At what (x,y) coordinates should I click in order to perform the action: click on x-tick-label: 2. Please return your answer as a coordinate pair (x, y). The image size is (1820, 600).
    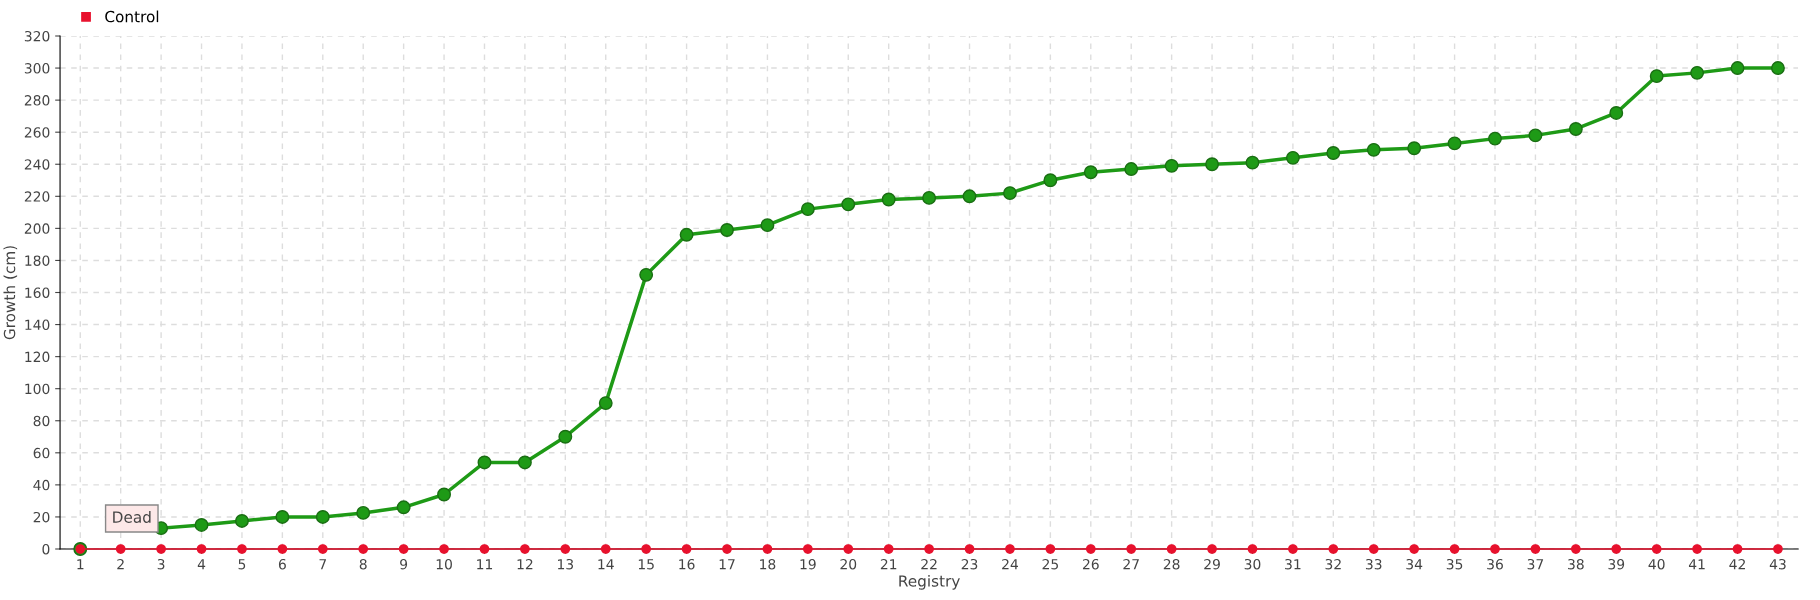
    Looking at the image, I should click on (120, 564).